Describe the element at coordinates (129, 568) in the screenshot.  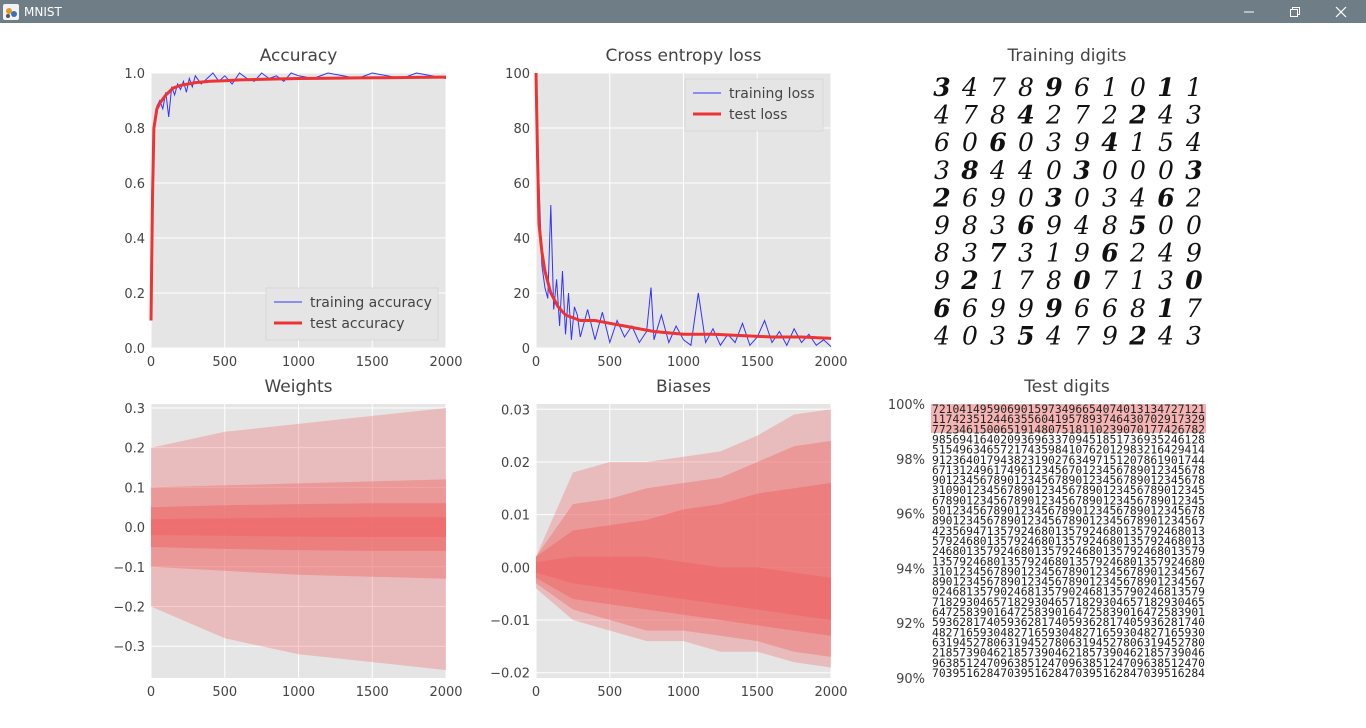
I see `y-tick-label: −0.1` at that location.